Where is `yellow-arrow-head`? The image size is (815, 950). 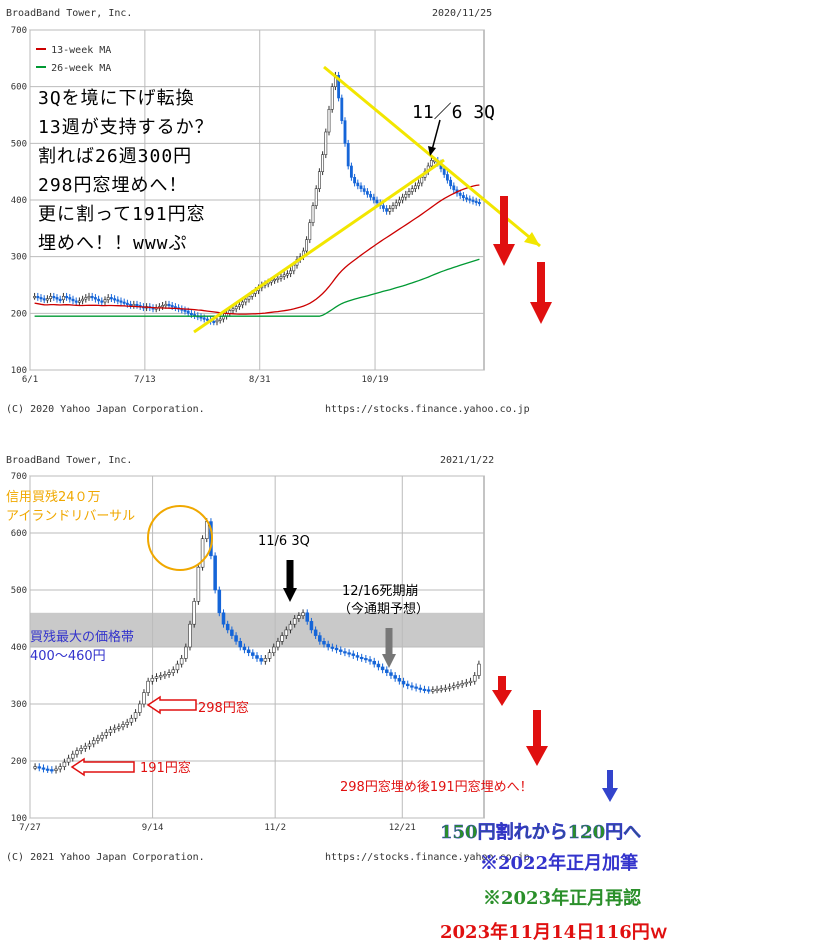 yellow-arrow-head is located at coordinates (532, 239).